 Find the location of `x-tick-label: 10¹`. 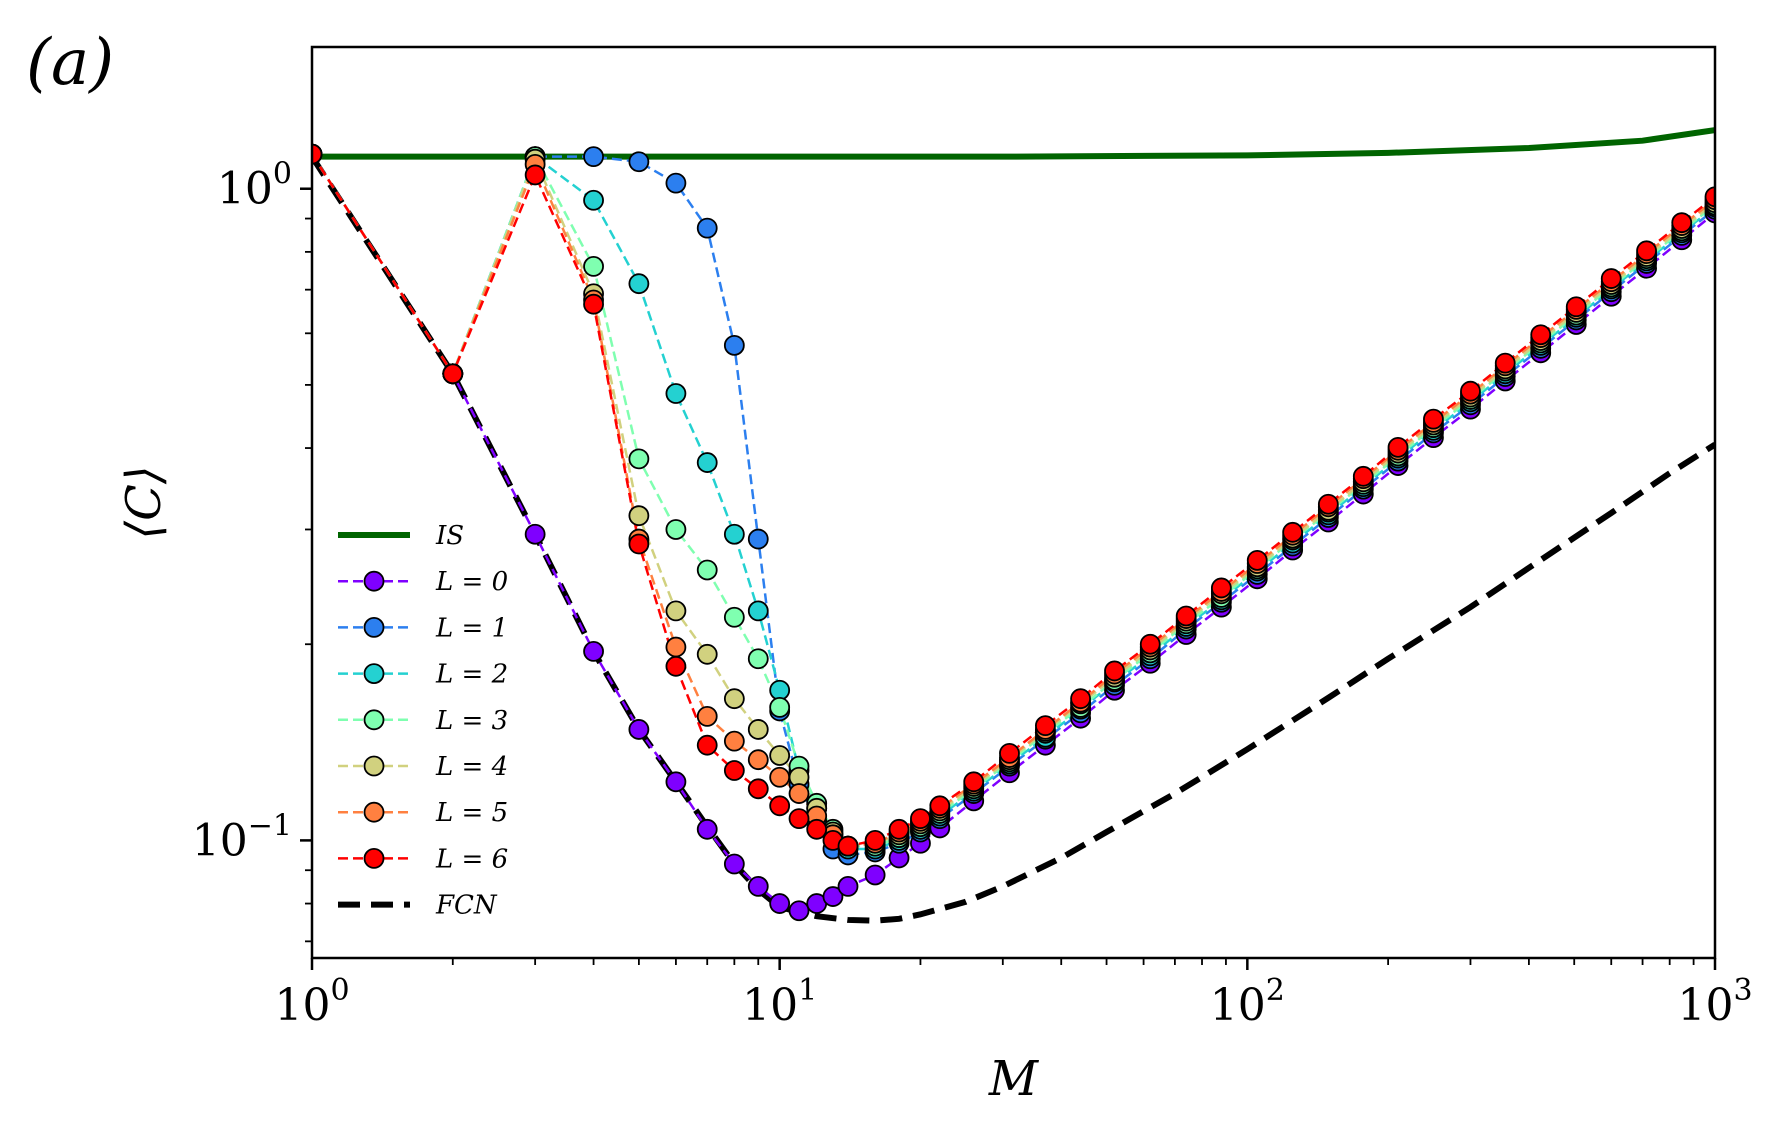

x-tick-label: 10¹ is located at coordinates (779, 1002).